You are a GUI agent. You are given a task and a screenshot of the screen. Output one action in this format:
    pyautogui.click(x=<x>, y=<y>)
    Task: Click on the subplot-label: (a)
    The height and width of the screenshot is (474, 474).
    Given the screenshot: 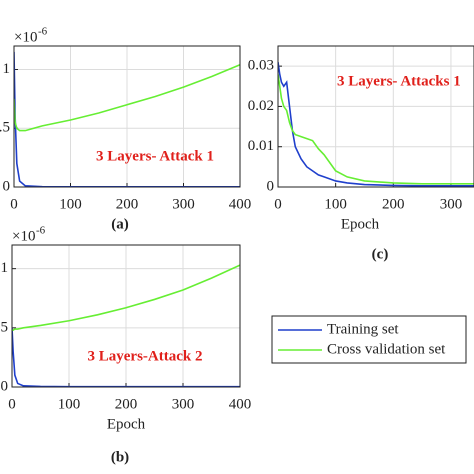 What is the action you would take?
    pyautogui.click(x=120, y=224)
    